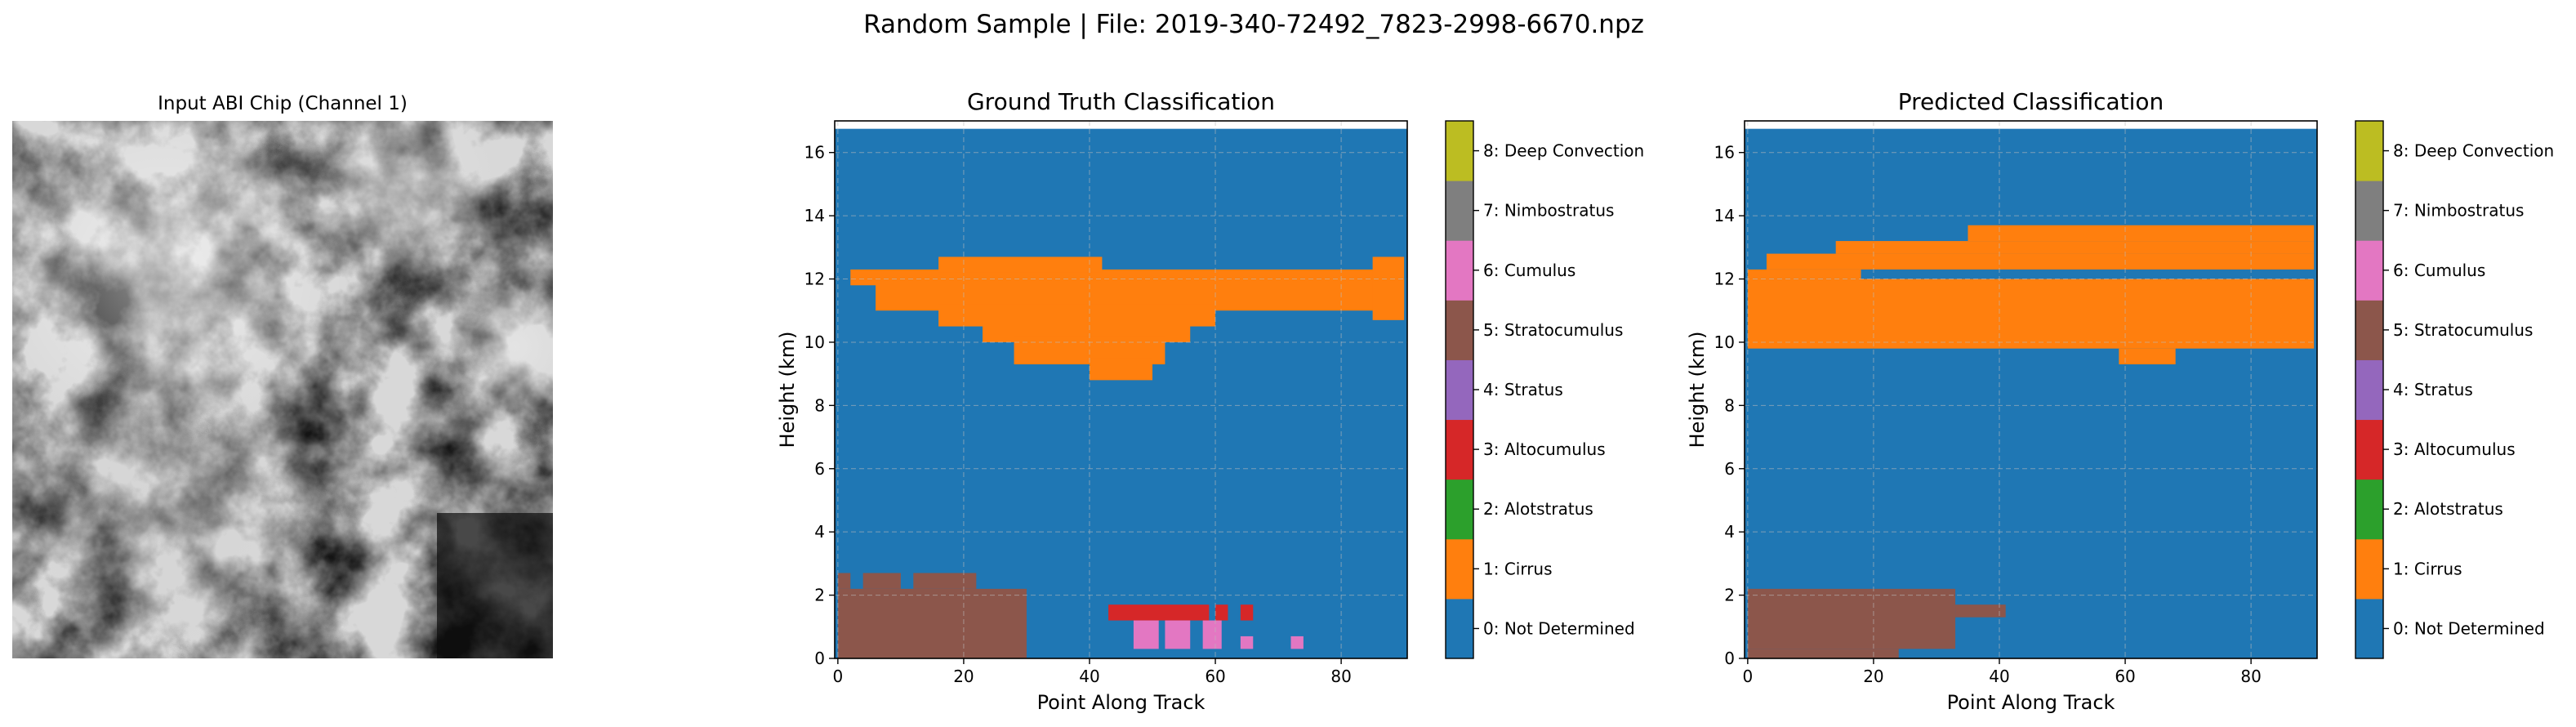 The image size is (2576, 727). What do you see at coordinates (2031, 101) in the screenshot?
I see `panel-title: Predicted Classification` at bounding box center [2031, 101].